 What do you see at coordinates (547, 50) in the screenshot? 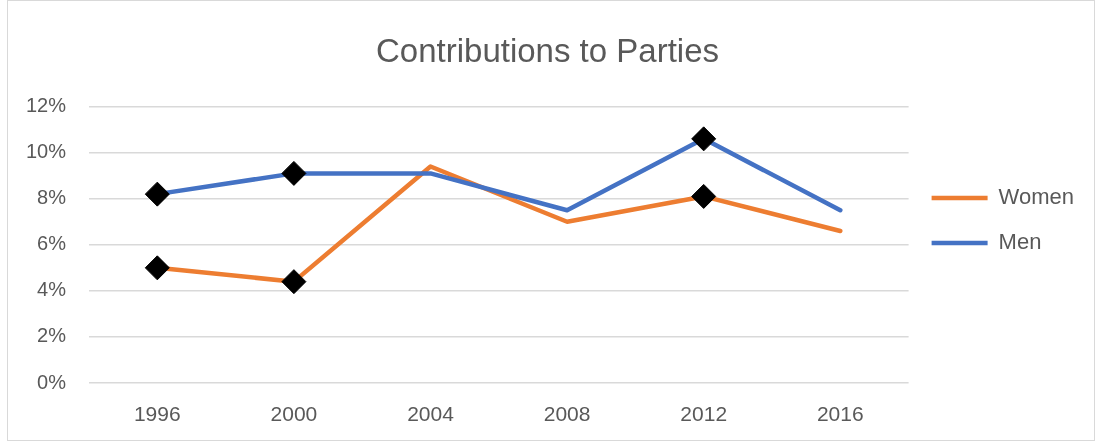
I see `chart-title: Contributions to Parties` at bounding box center [547, 50].